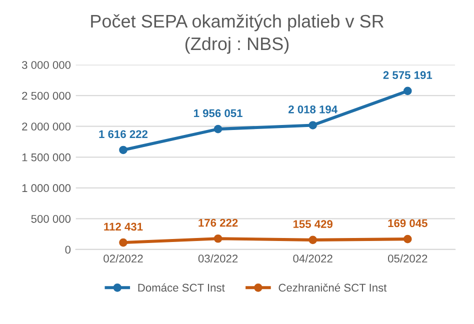  Describe the element at coordinates (408, 258) in the screenshot. I see `x-tick-label: 05/2022` at that location.